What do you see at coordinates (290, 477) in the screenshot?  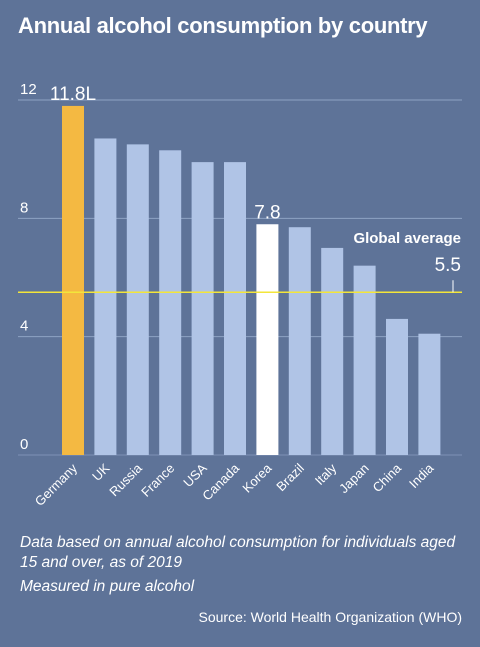 I see `x-tick-label: Brazil` at bounding box center [290, 477].